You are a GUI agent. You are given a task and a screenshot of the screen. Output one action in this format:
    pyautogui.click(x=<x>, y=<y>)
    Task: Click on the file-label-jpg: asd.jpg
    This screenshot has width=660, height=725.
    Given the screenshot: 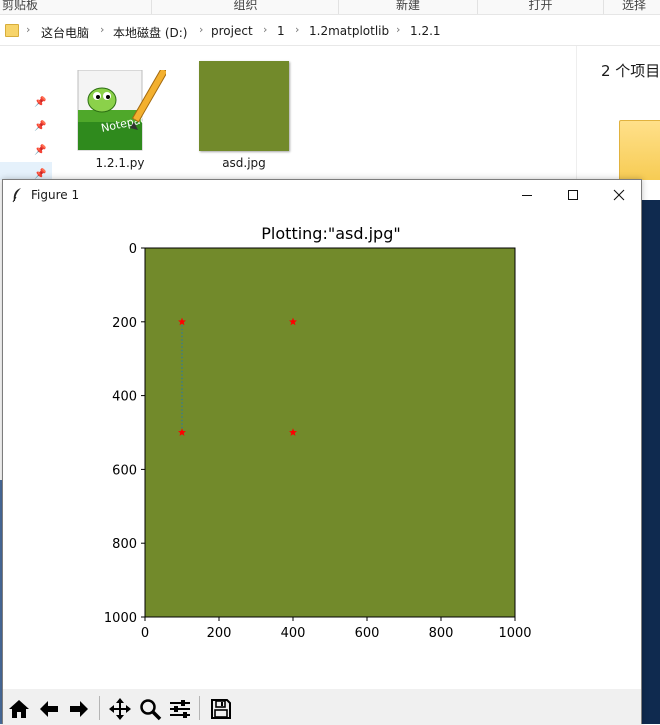 What is the action you would take?
    pyautogui.click(x=244, y=163)
    